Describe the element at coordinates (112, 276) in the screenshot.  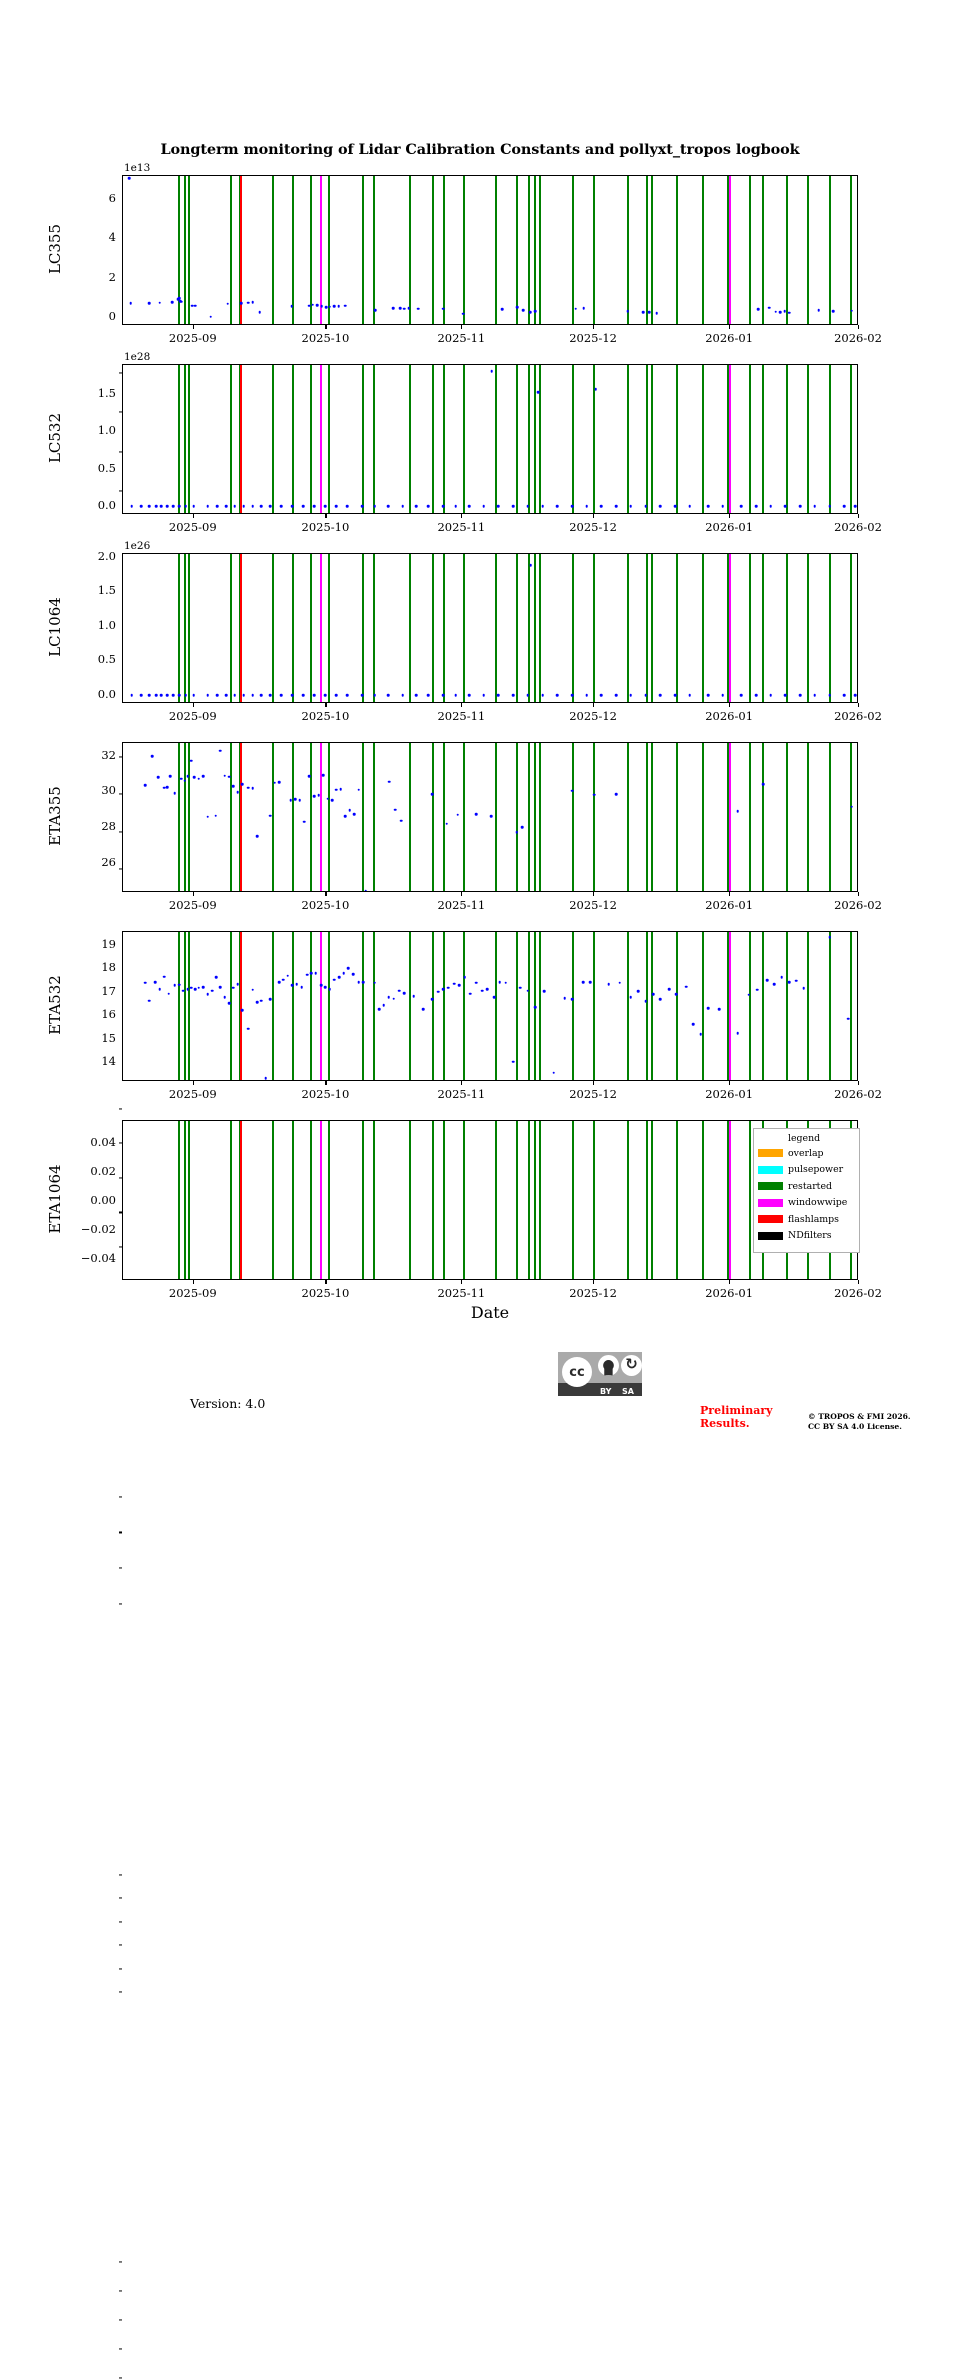
I see `y-tick-label-LC355: 2` at that location.